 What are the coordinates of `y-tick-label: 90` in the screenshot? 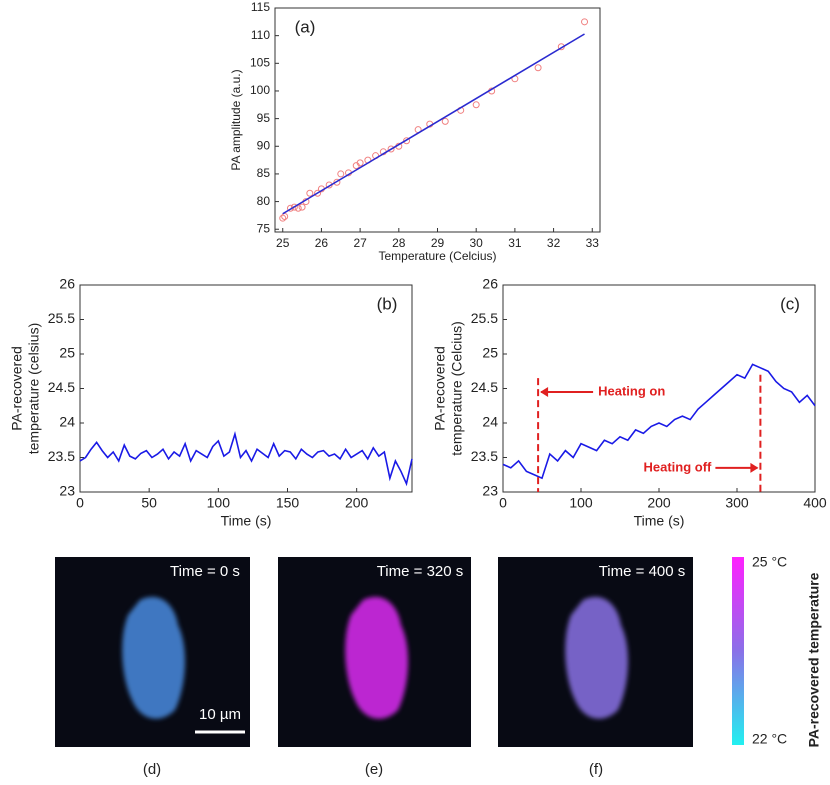 It's located at (264, 145).